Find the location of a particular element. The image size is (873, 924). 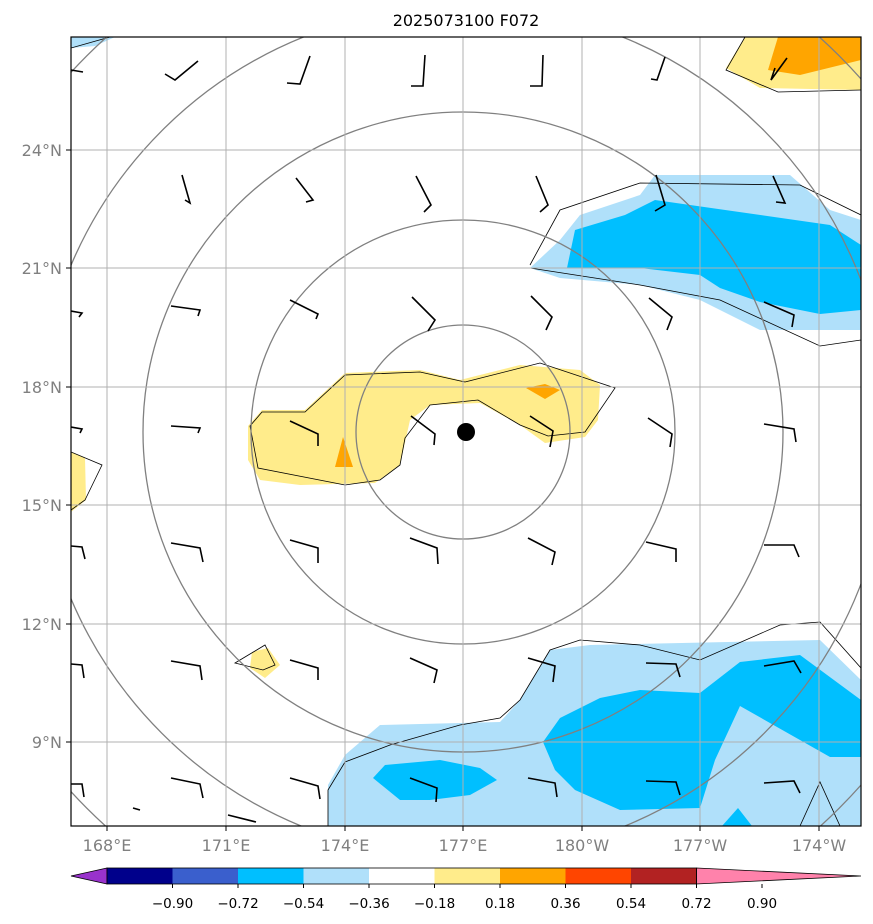

lat-label: 21°N is located at coordinates (42, 268).